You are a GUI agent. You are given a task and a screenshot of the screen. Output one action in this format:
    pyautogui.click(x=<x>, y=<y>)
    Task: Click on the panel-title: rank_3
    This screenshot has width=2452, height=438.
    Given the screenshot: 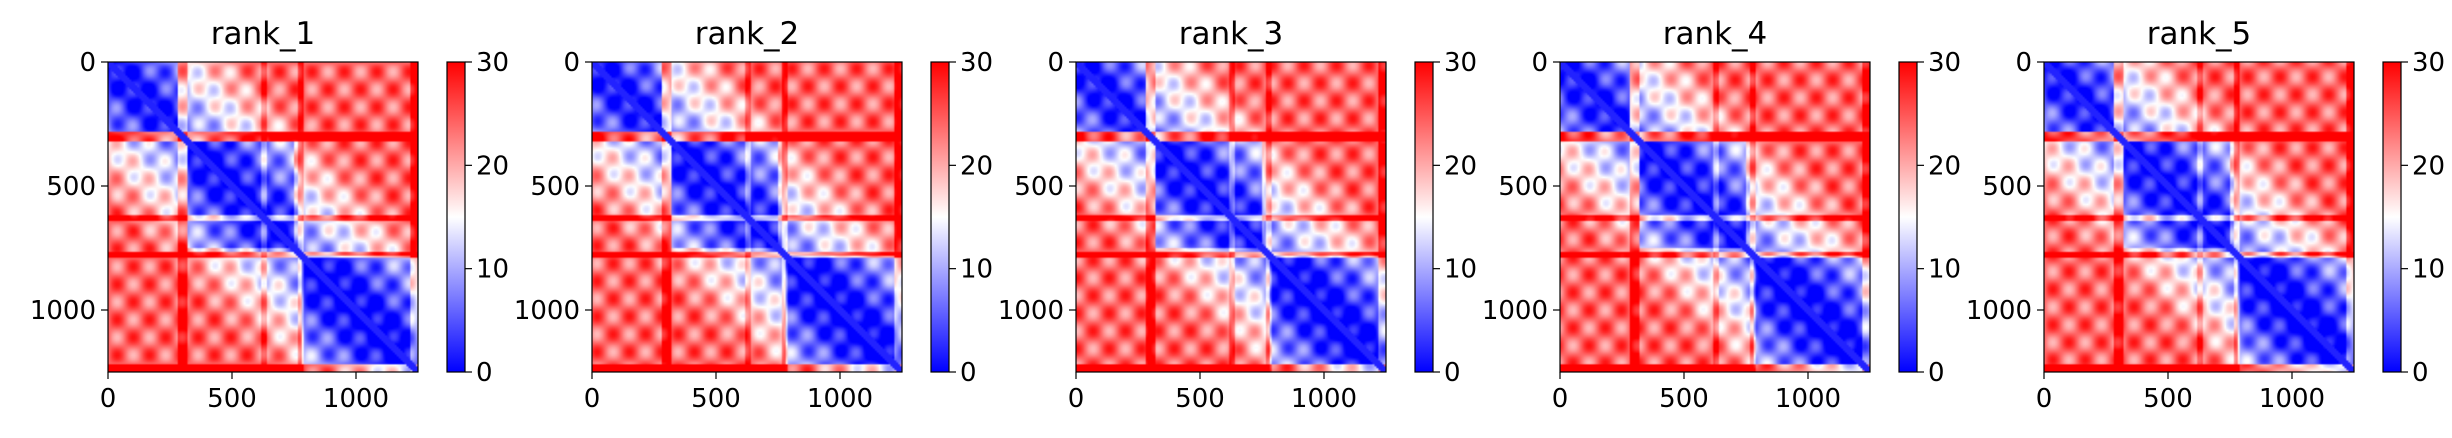 What is the action you would take?
    pyautogui.click(x=1231, y=34)
    